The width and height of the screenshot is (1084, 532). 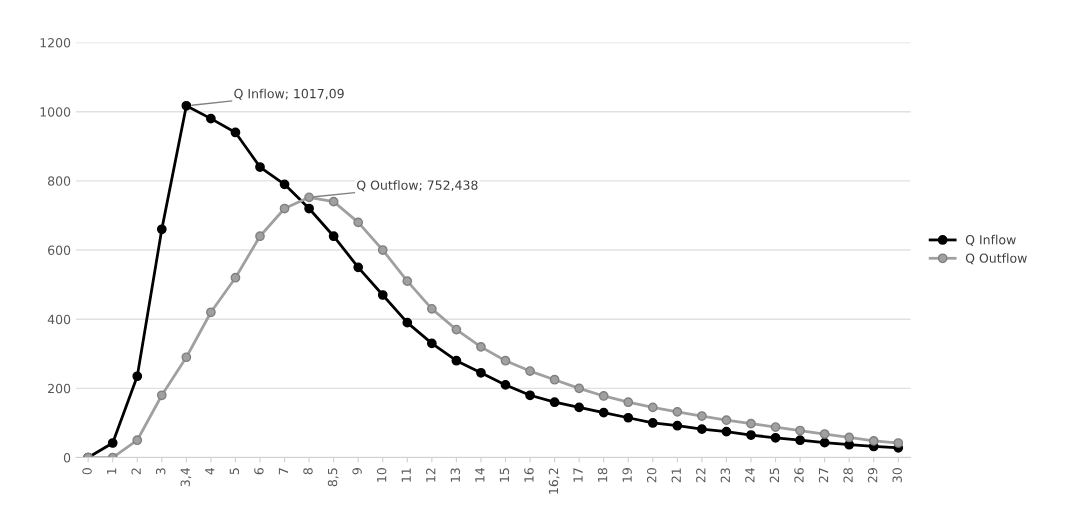 I want to click on x-tick-label: 3, so click(x=160, y=471).